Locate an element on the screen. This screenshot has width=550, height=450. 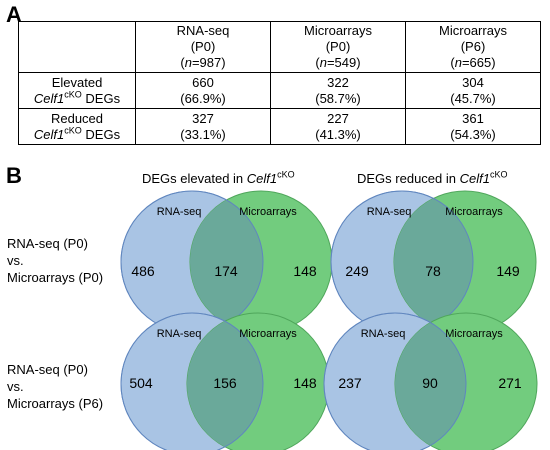
panel-label-a: A is located at coordinates (14, 14).